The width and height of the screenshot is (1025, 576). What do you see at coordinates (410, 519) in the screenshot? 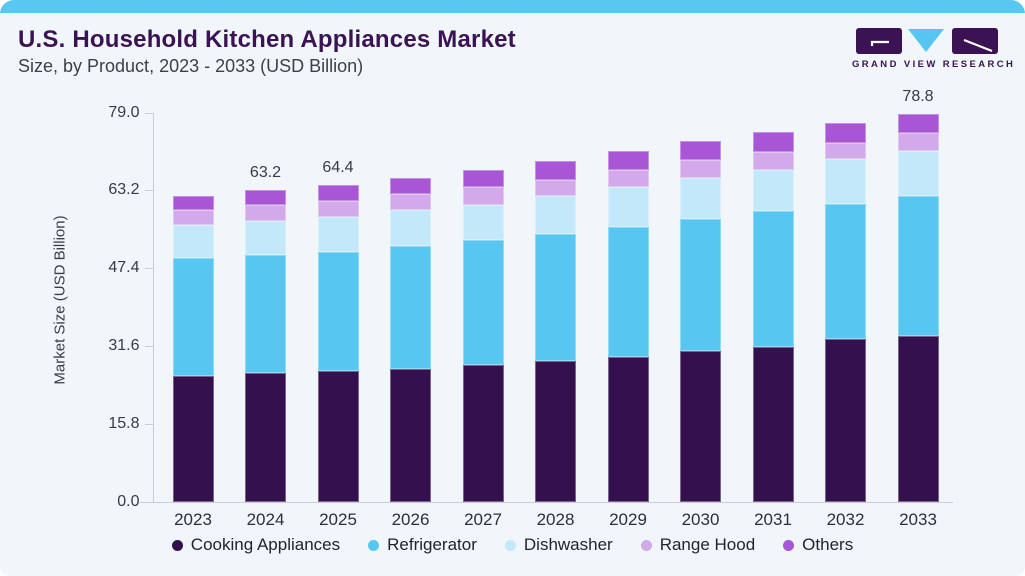
I see `x-axis-label-2026: 2026` at bounding box center [410, 519].